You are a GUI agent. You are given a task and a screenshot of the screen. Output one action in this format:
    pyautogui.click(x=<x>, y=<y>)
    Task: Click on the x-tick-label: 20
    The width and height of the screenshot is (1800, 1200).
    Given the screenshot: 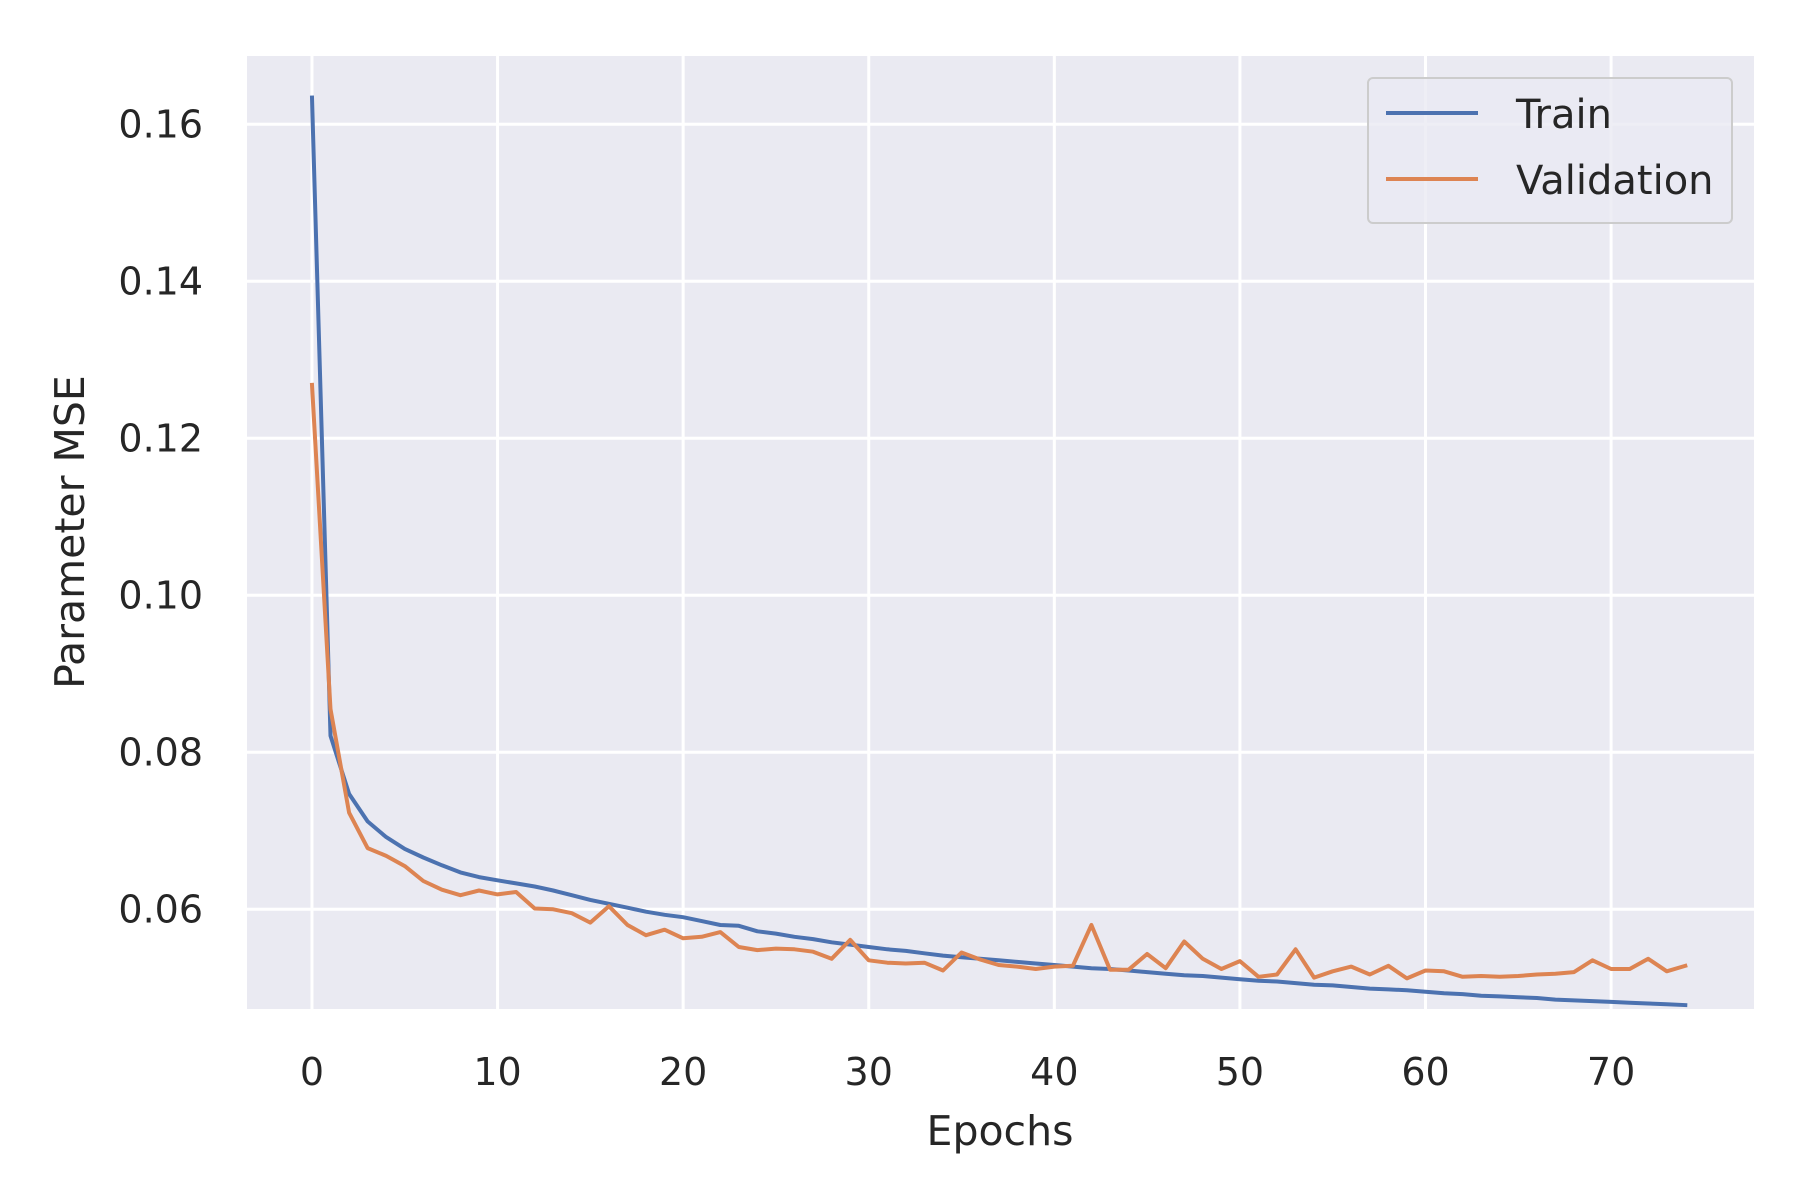 What is the action you would take?
    pyautogui.click(x=683, y=1072)
    